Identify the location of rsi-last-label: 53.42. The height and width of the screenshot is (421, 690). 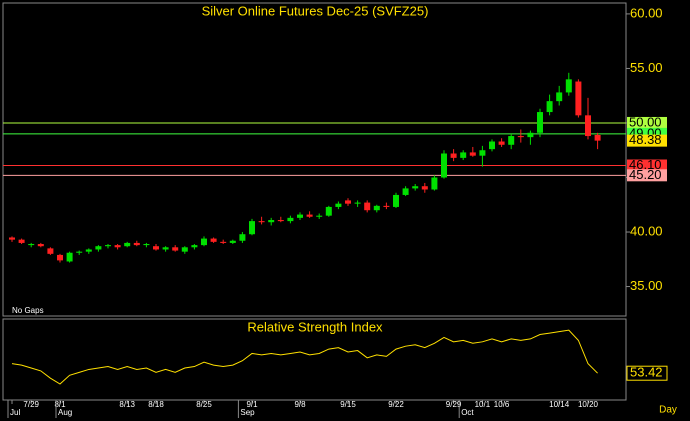
(646, 372).